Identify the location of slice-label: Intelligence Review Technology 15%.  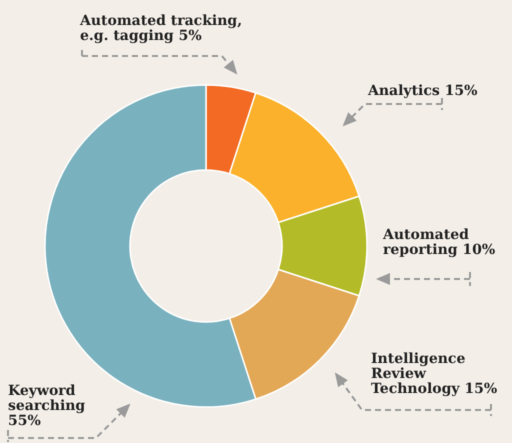
(434, 374).